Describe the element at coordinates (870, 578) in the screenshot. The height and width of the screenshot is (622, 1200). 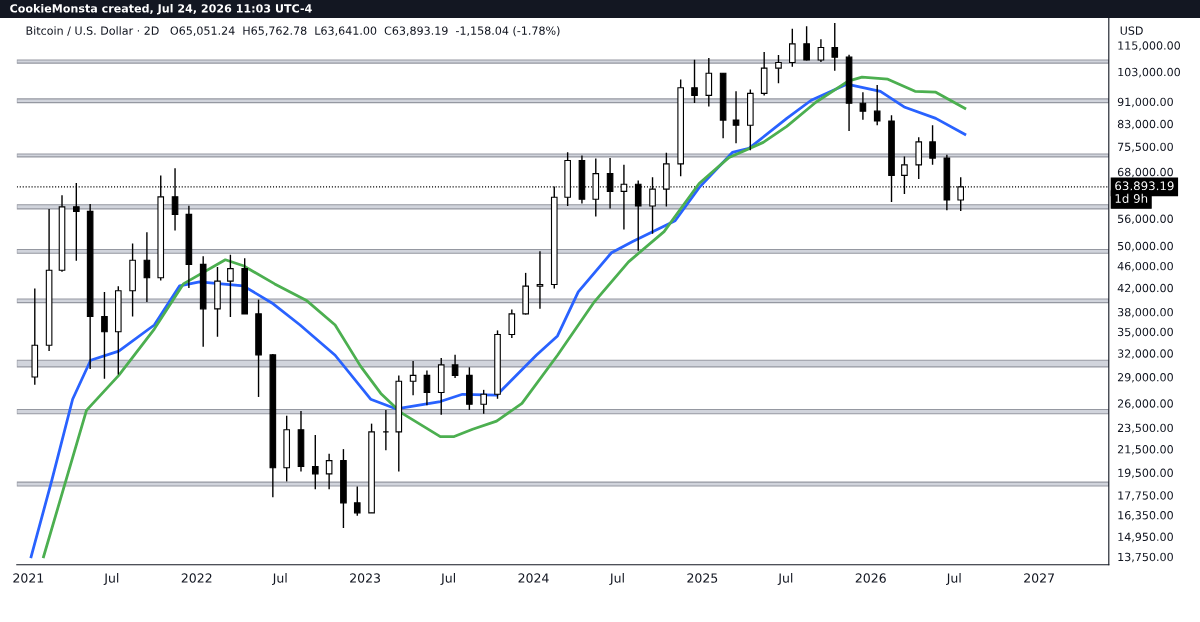
I see `x-tick-label: 2026` at that location.